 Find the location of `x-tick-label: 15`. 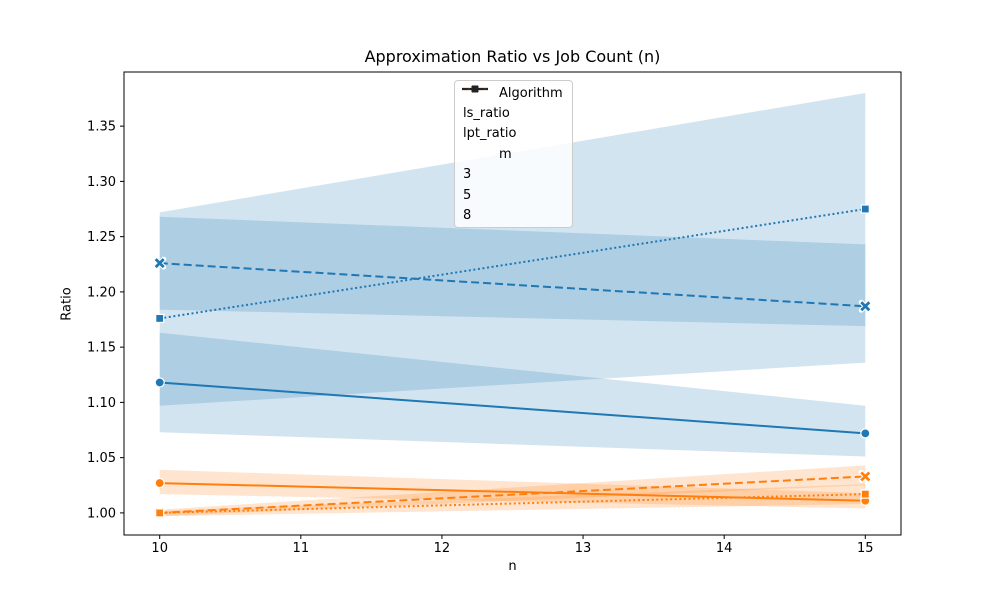

x-tick-label: 15 is located at coordinates (865, 548).